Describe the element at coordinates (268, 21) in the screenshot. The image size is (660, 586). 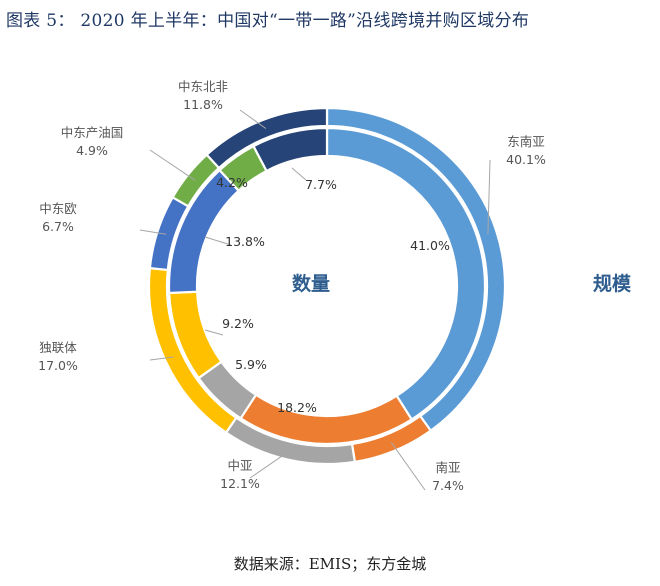
I see `figure-title: 图表 5： 2020 年上半年：中国对“一带一路”沿线跨境并购区域分布` at that location.